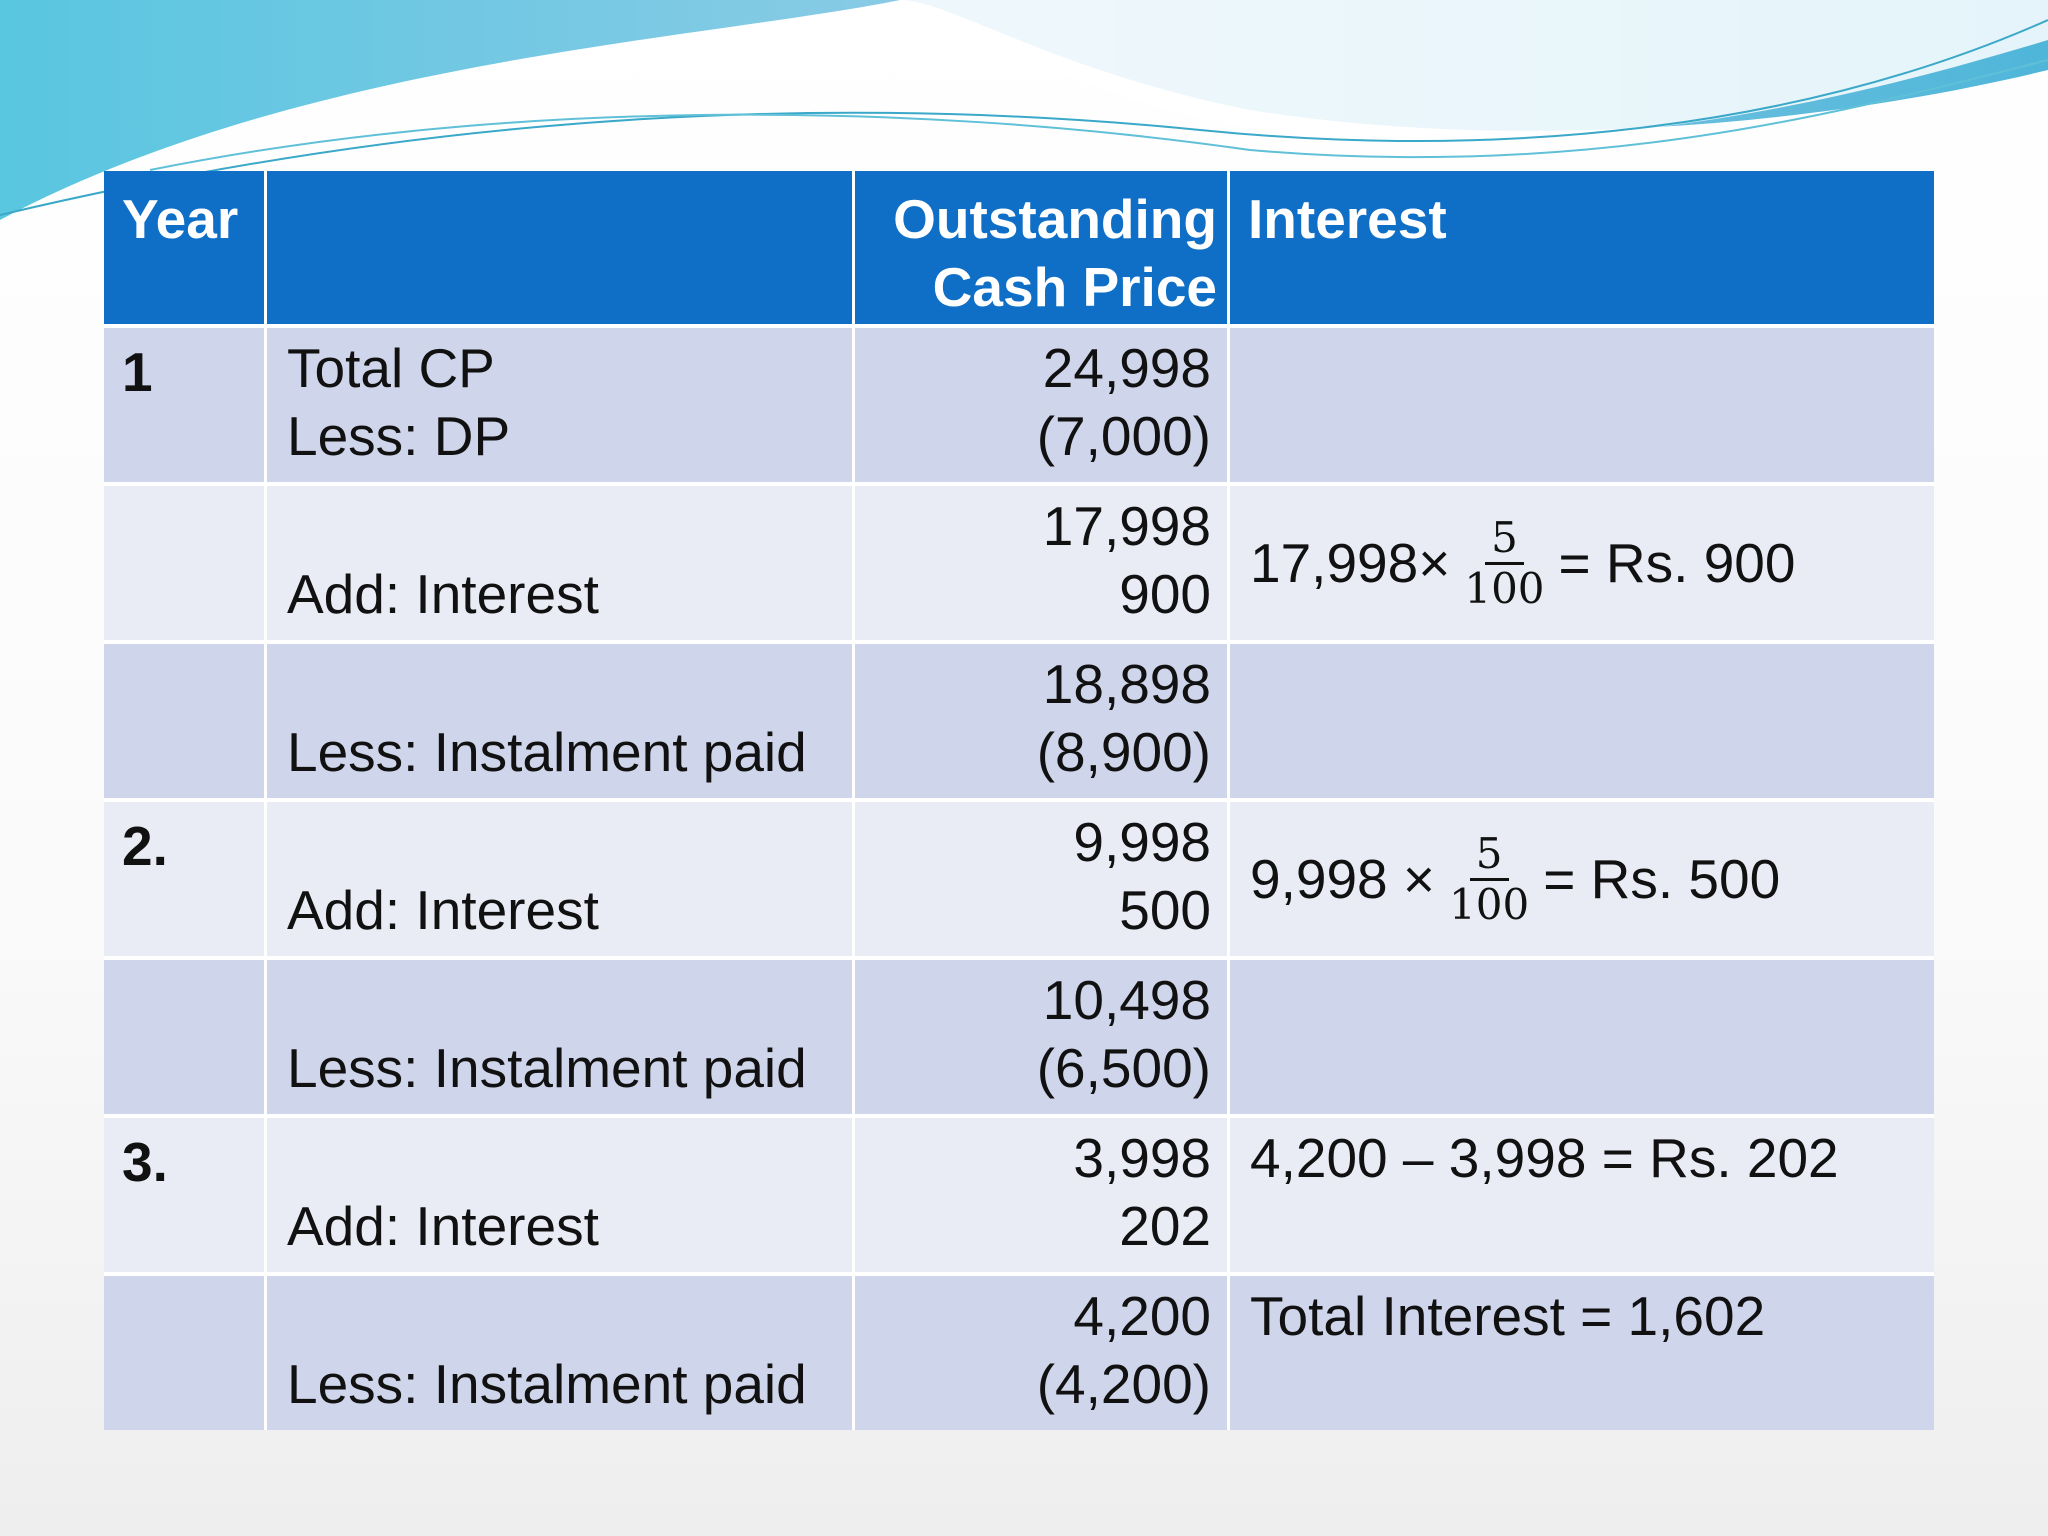 This screenshot has width=2048, height=1536. I want to click on interest-text: Total Interest = 1,602, so click(1508, 1316).